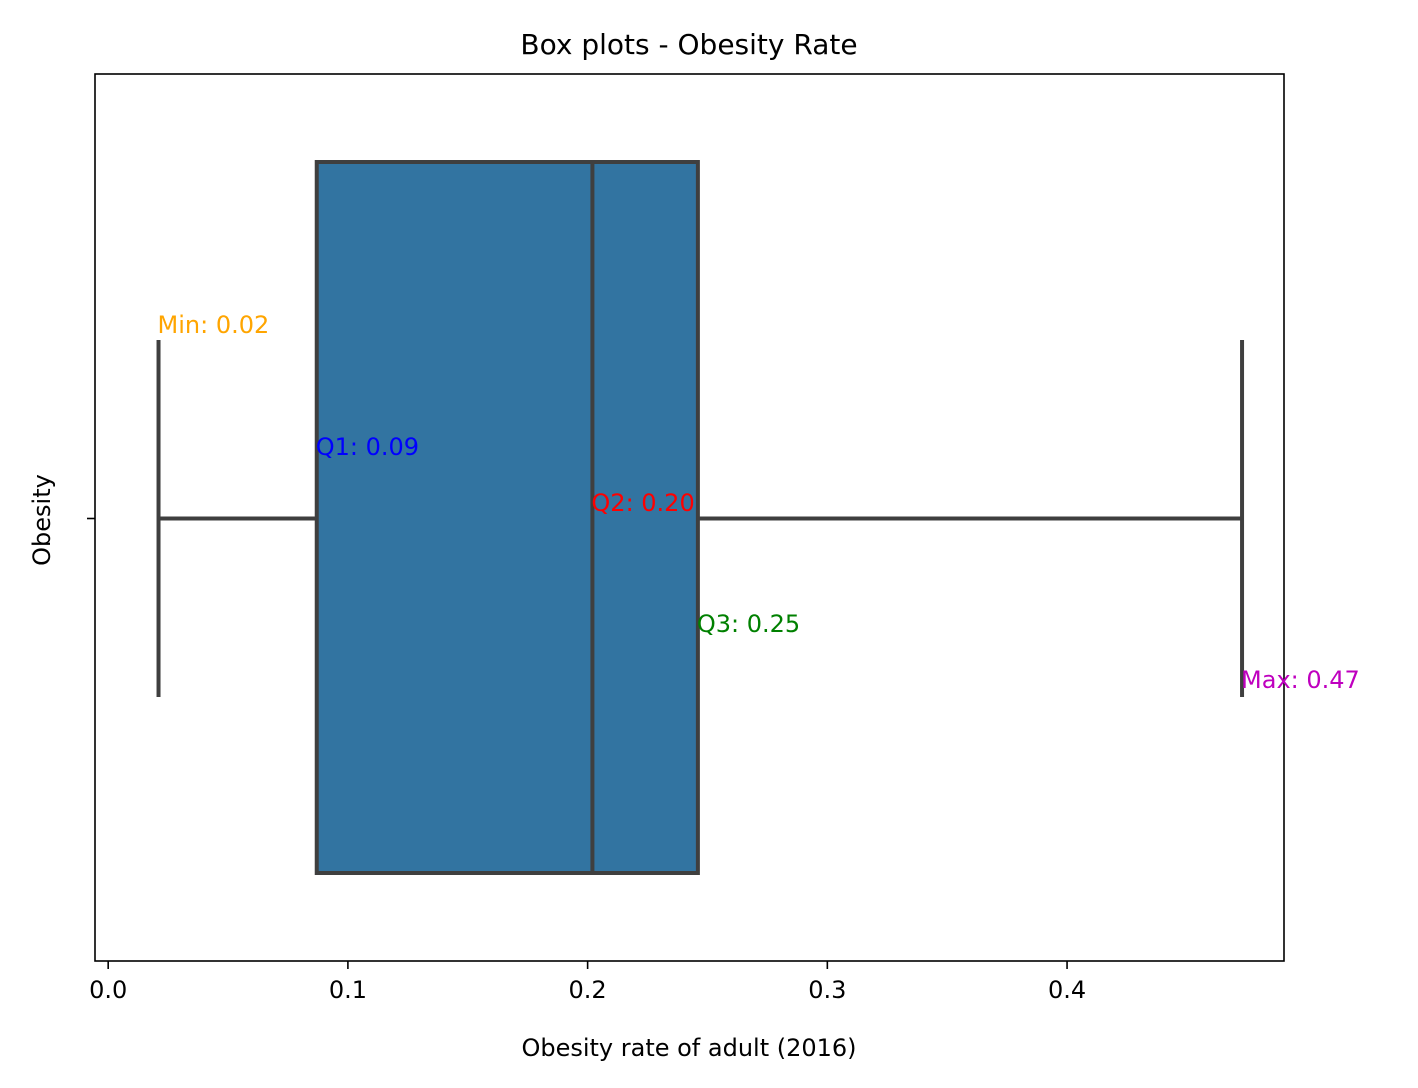 The image size is (1418, 1088). What do you see at coordinates (367, 447) in the screenshot?
I see `annotation-q1: Q1: 0.09` at bounding box center [367, 447].